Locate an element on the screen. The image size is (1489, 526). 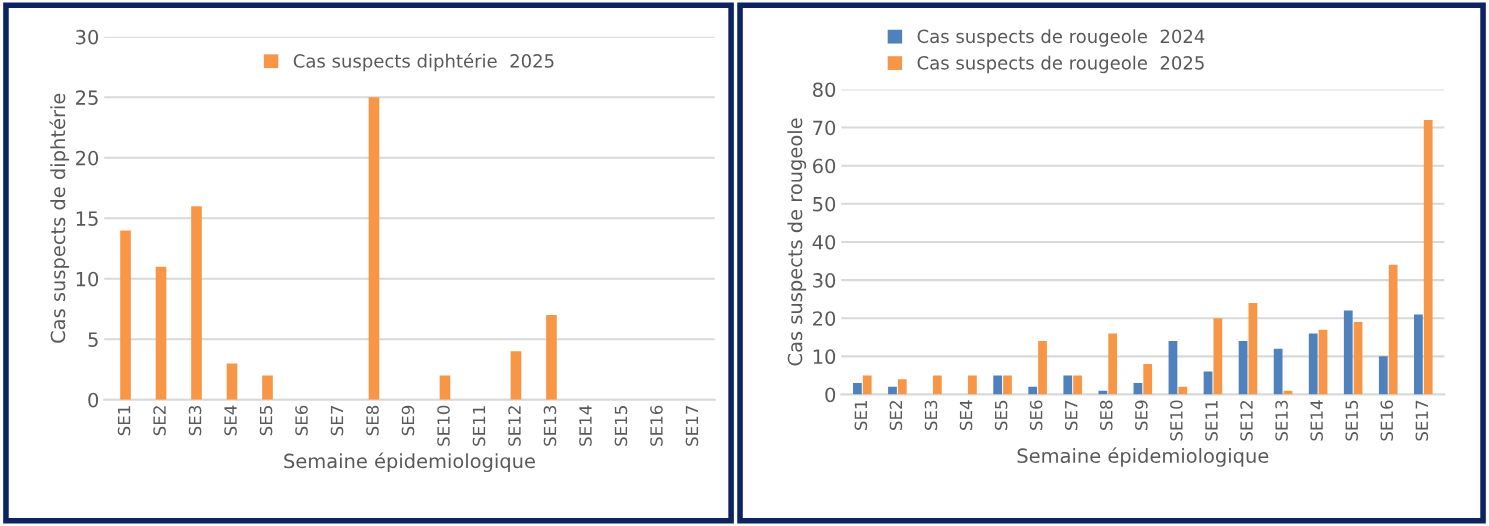
y-tick-label: 70 is located at coordinates (824, 128).